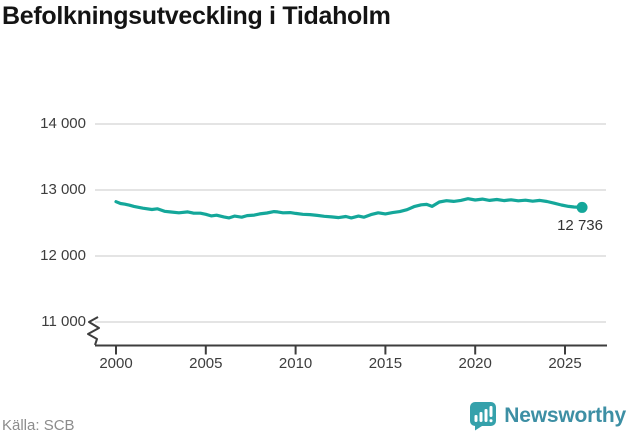  What do you see at coordinates (63, 189) in the screenshot?
I see `y-axis-tick-label: 13 000` at bounding box center [63, 189].